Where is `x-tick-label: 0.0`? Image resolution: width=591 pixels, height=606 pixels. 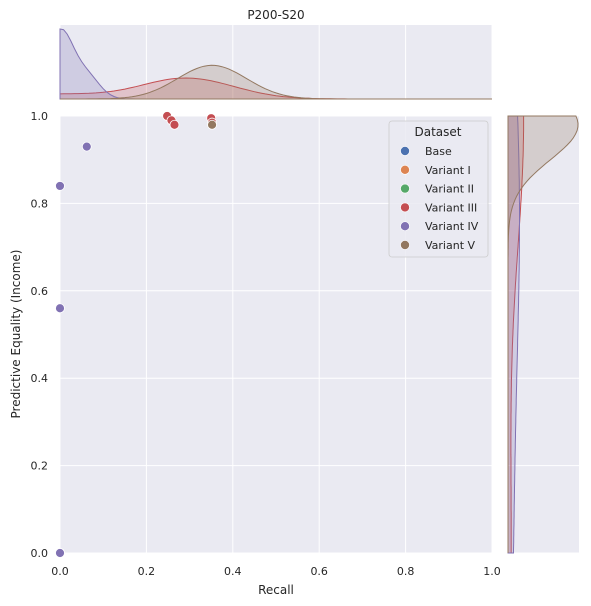 x-tick-label: 0.0 is located at coordinates (60, 571).